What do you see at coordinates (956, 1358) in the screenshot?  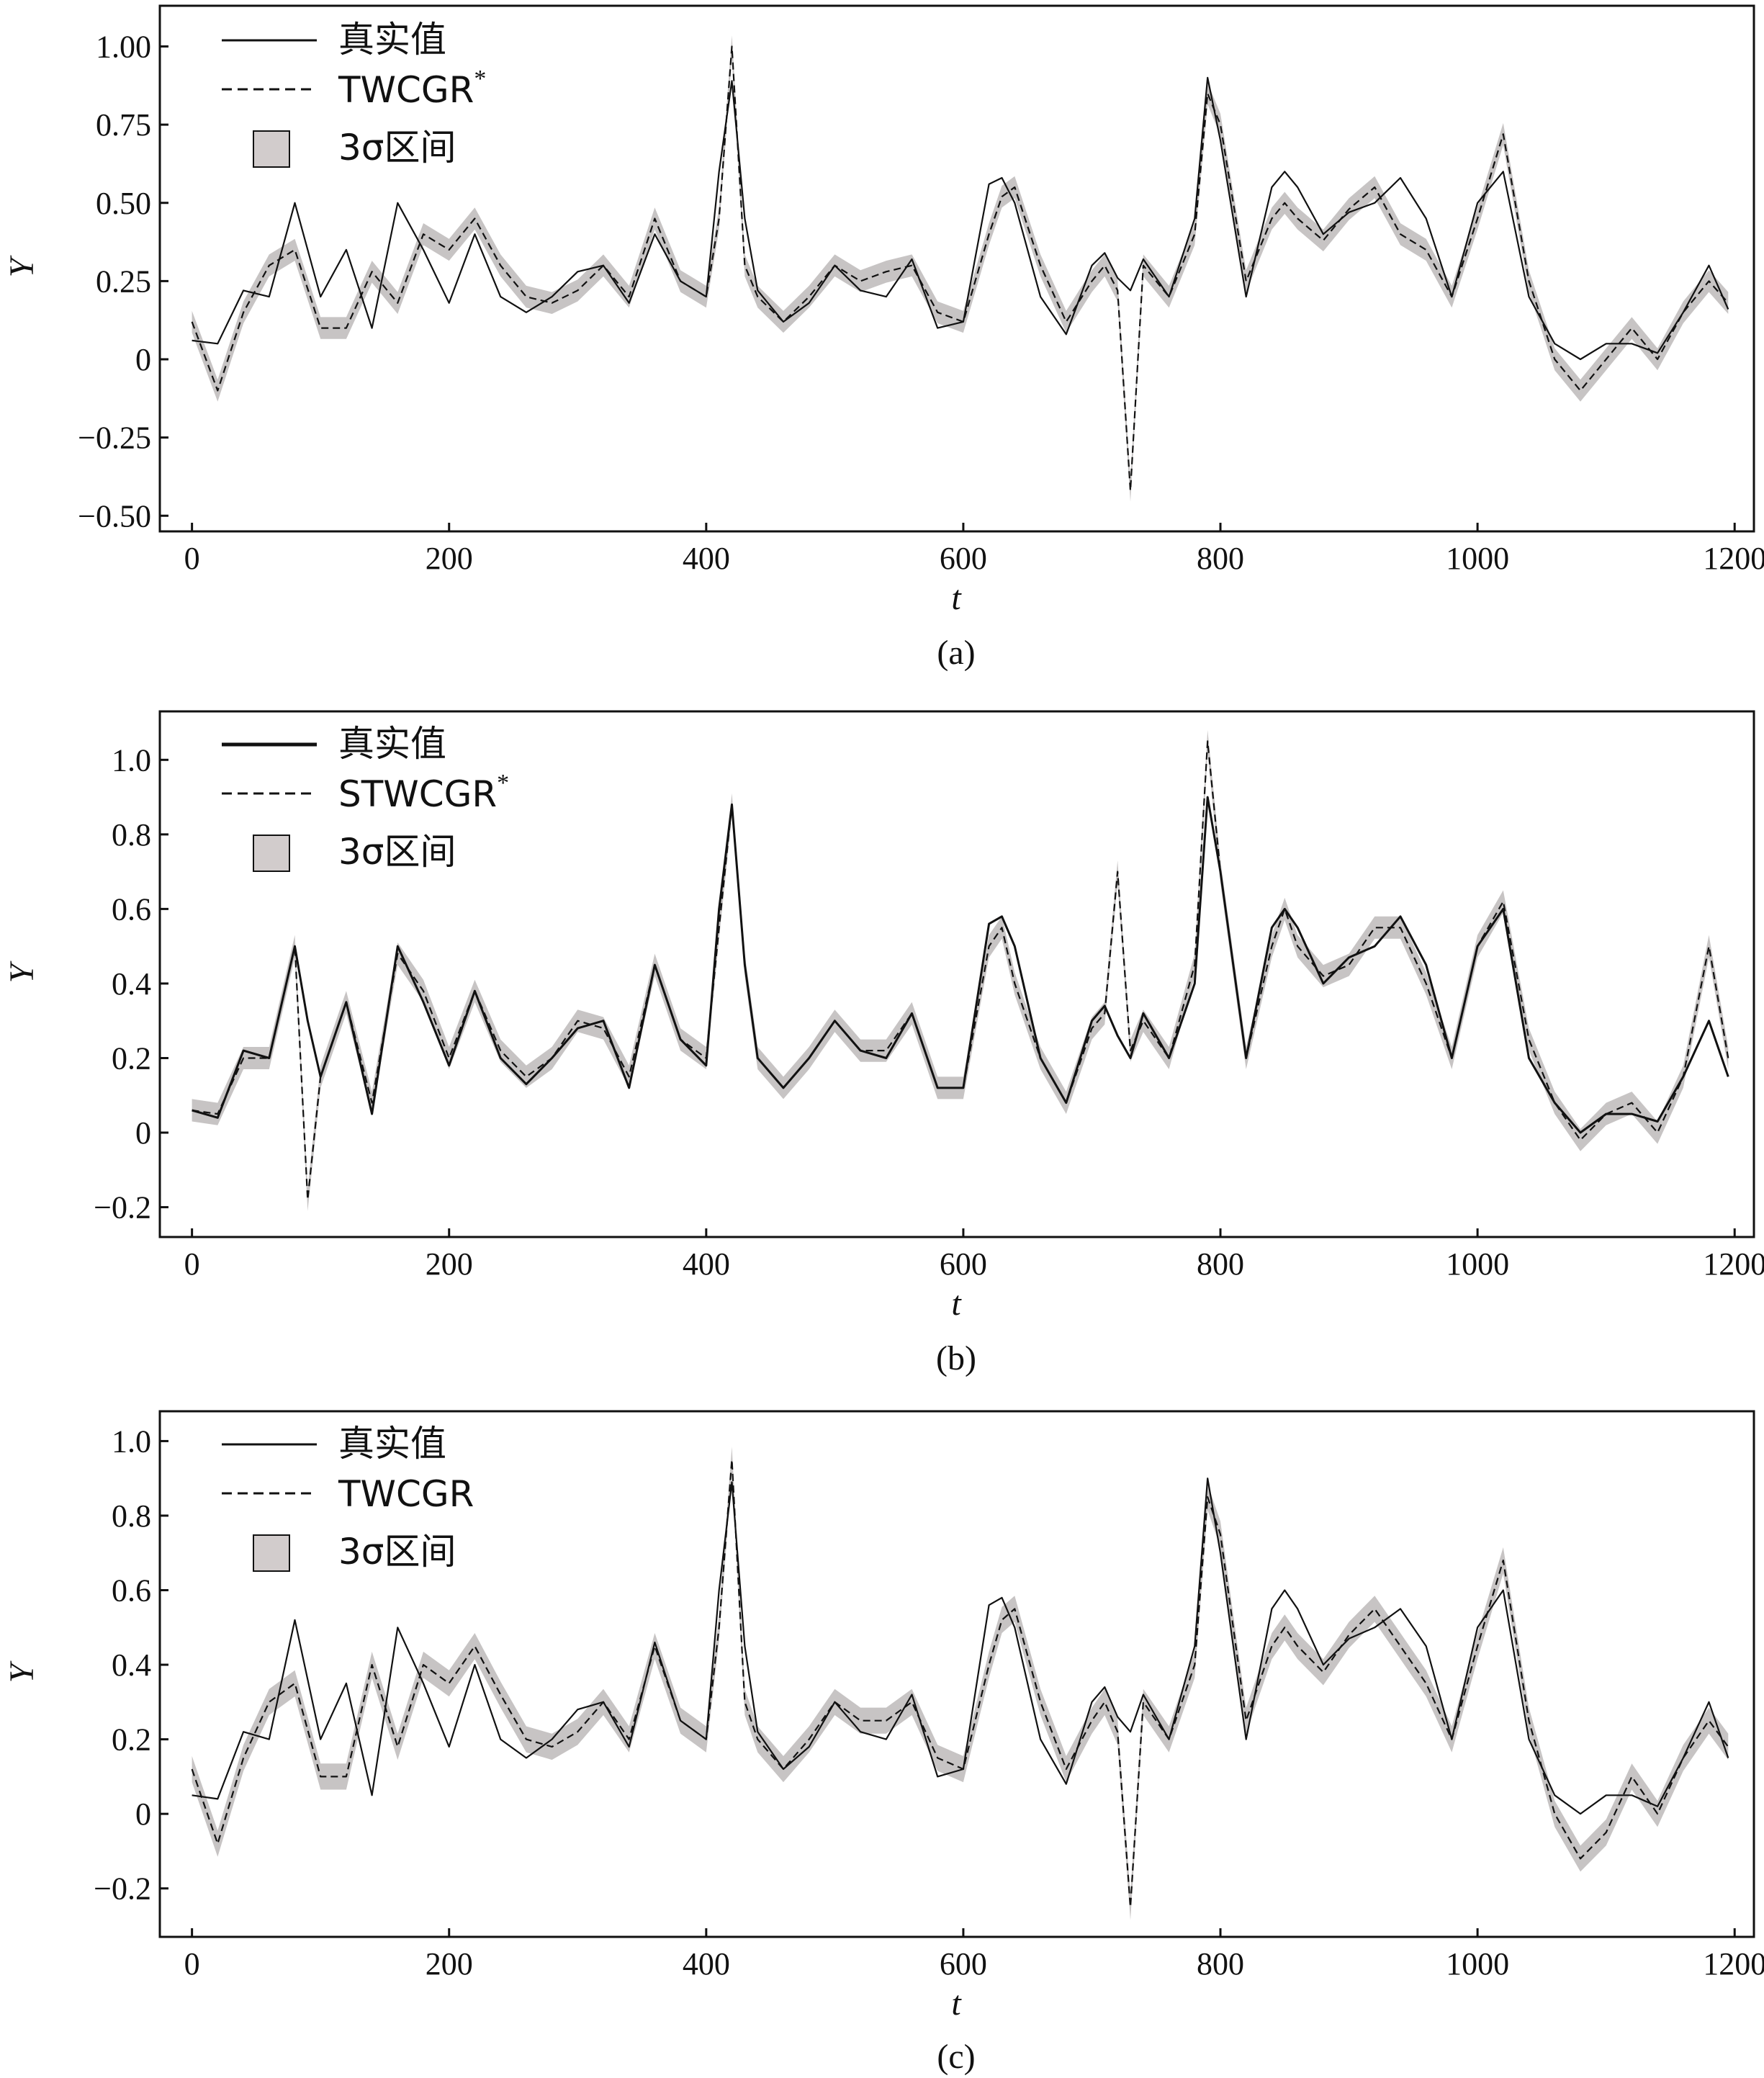 I see `panel-caption: (b)` at bounding box center [956, 1358].